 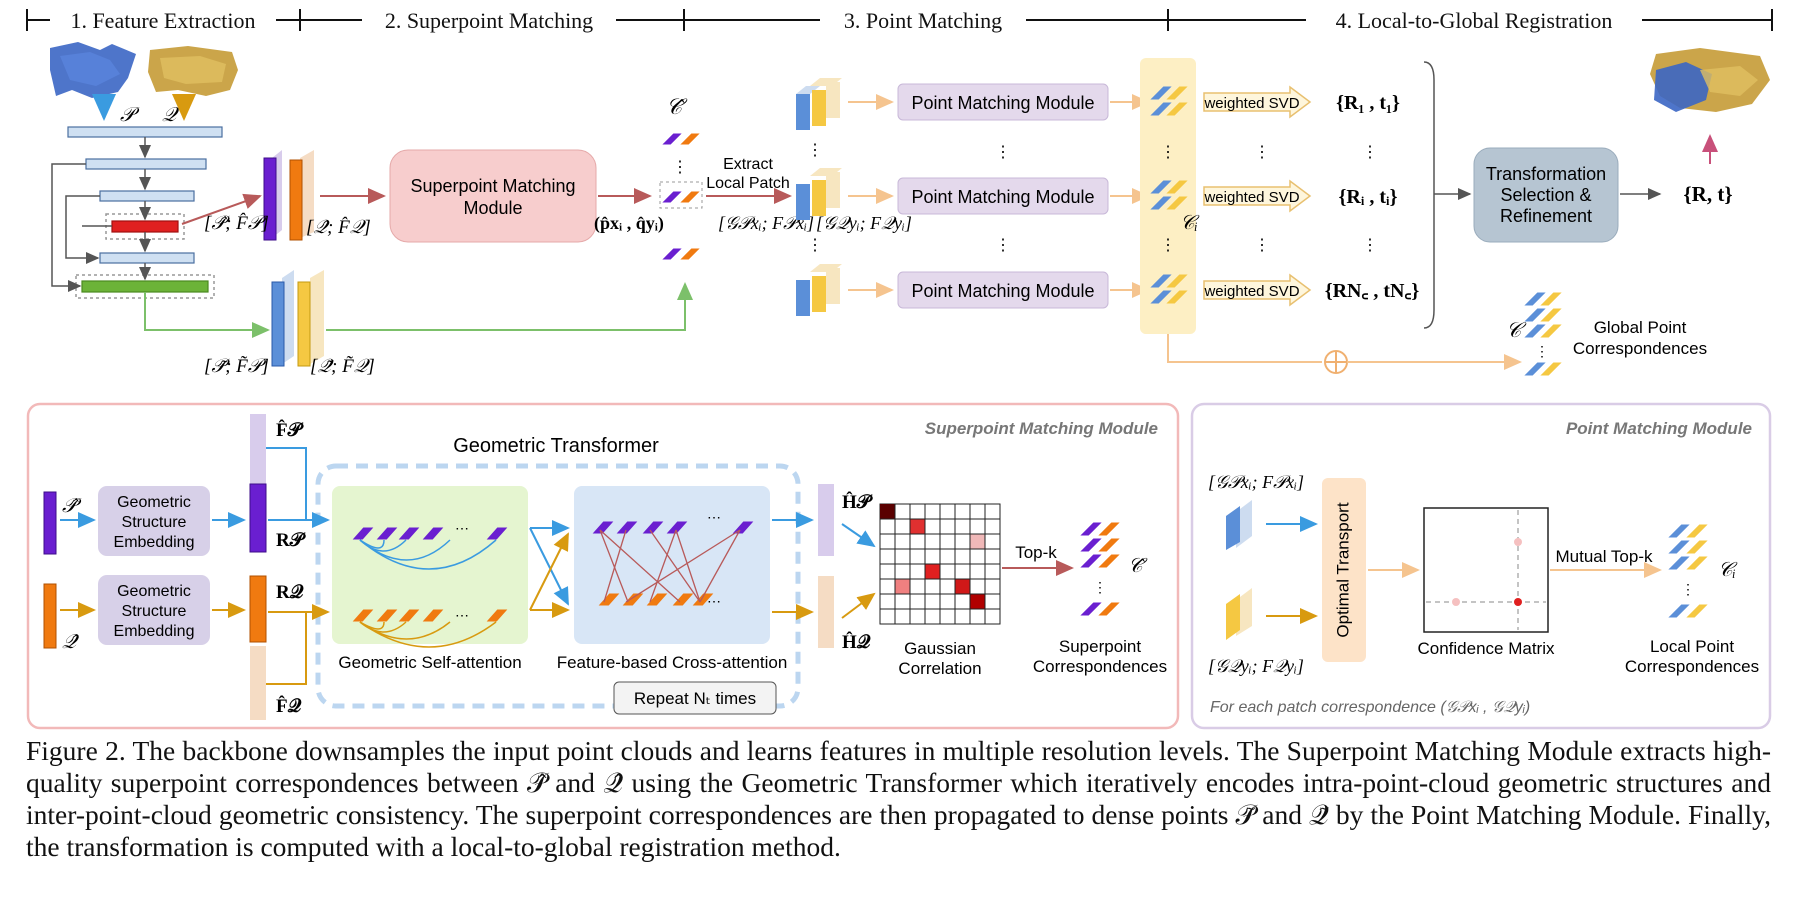 I want to click on self-attn-label: Geometric Self-attention, so click(x=429, y=662).